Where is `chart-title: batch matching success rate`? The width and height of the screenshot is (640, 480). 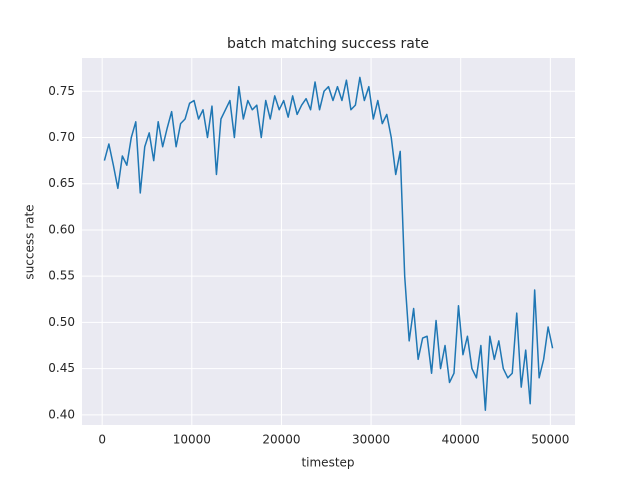 chart-title: batch matching success rate is located at coordinates (328, 44).